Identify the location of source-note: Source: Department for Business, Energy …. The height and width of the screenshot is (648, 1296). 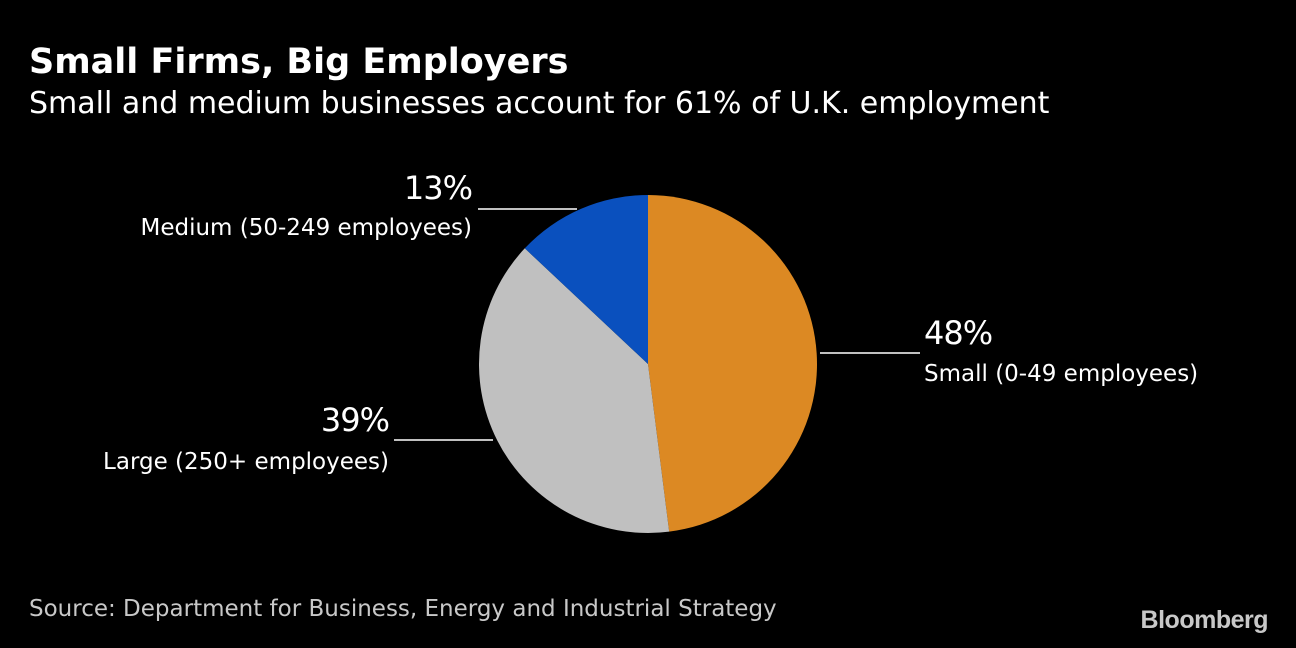
(403, 609).